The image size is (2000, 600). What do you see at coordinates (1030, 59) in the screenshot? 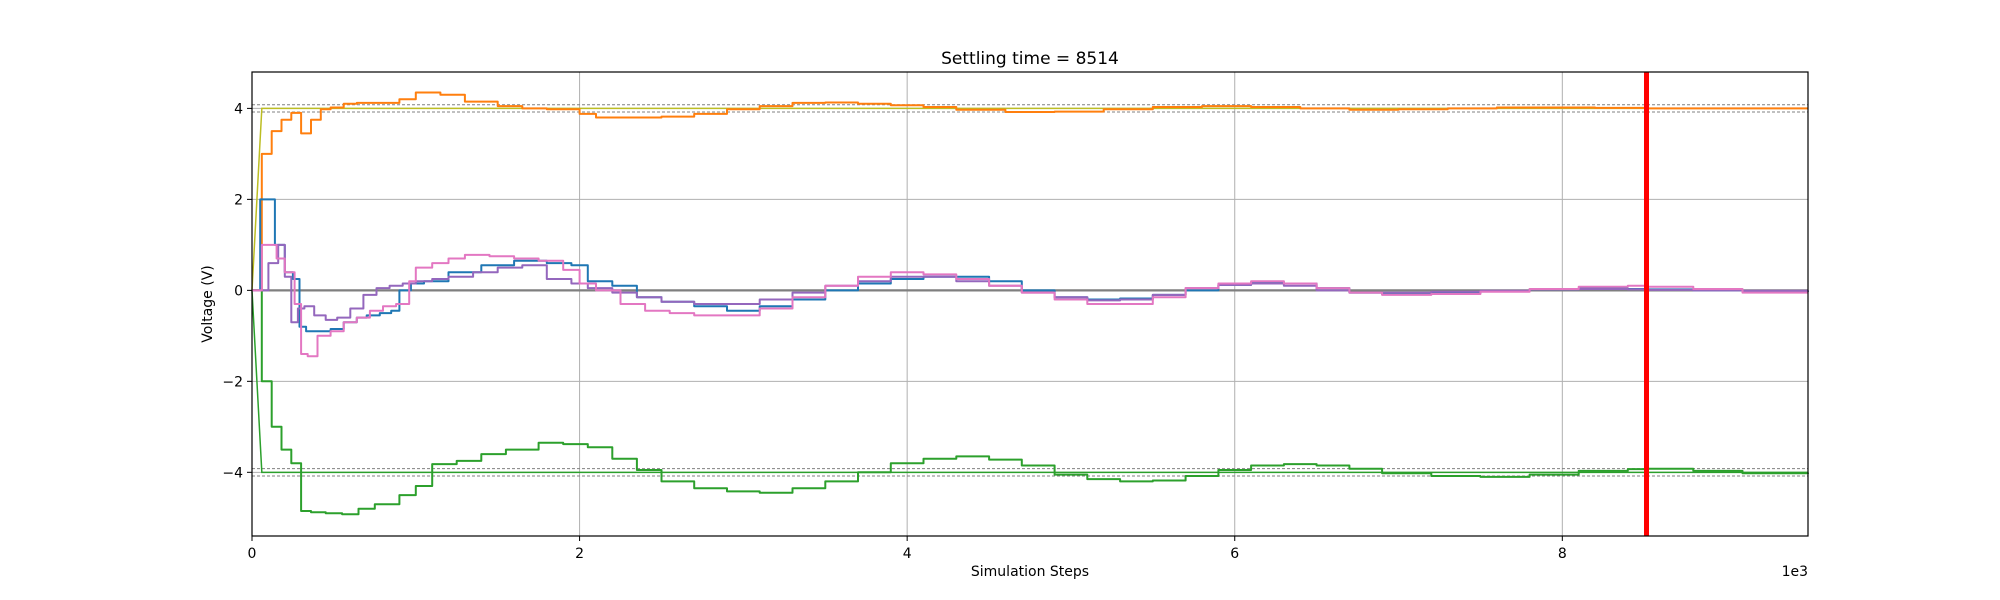
I see `chart-title: Settling time = 8514` at bounding box center [1030, 59].